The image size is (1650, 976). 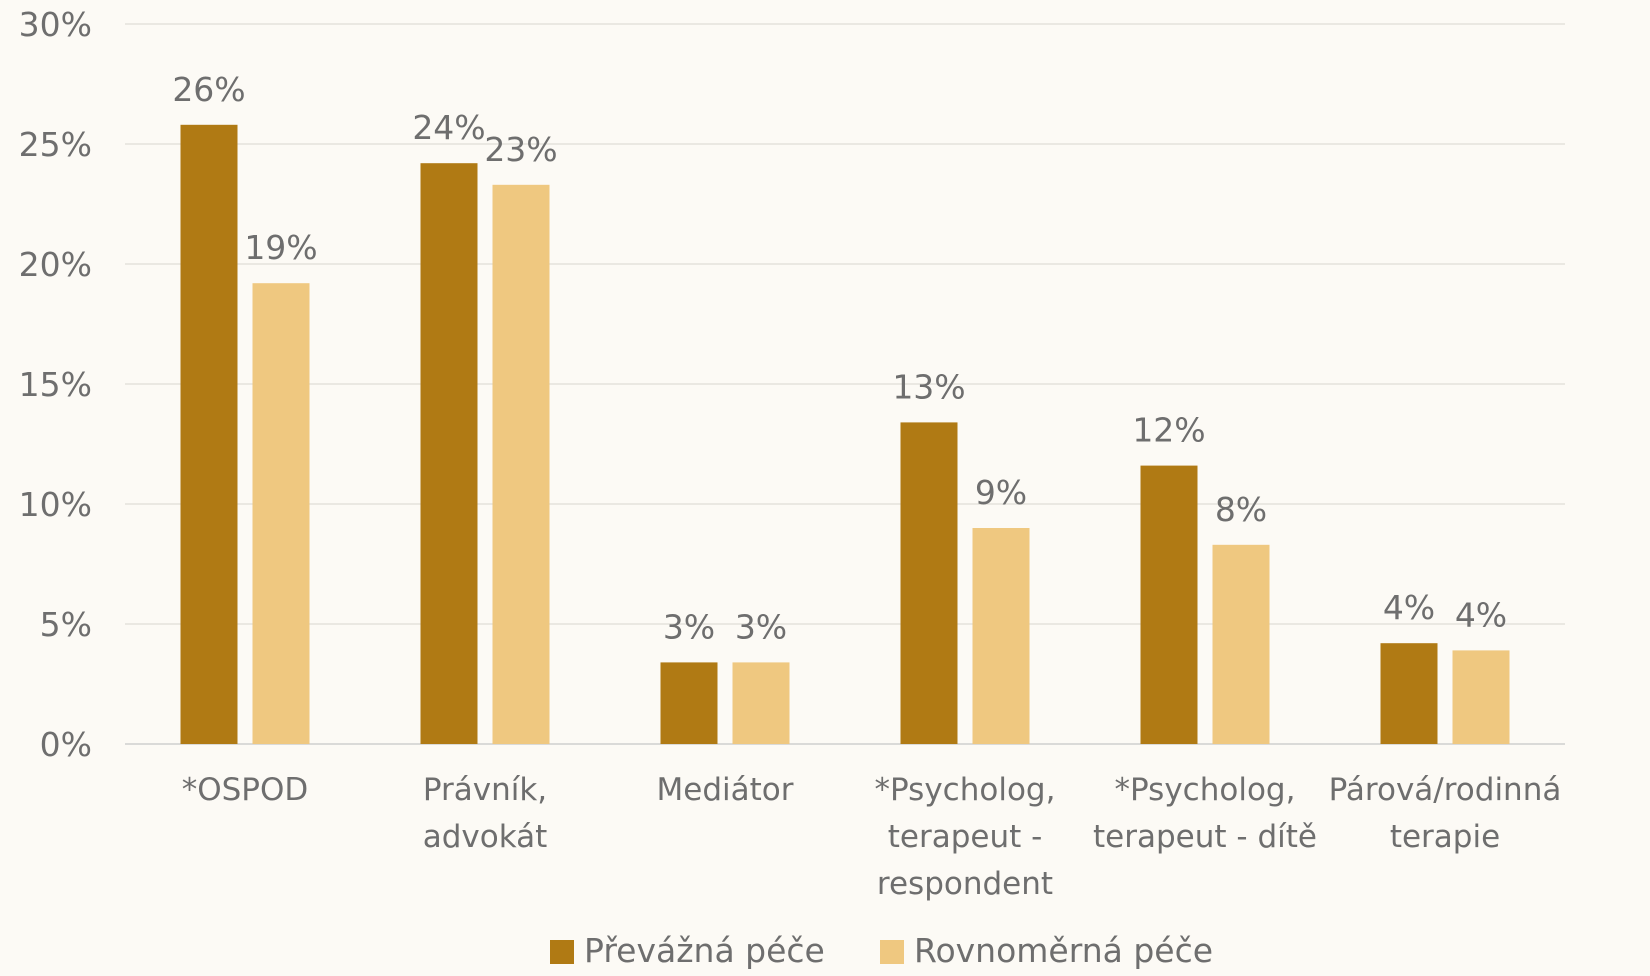 I want to click on y-tick-label: 0%, so click(x=66, y=744).